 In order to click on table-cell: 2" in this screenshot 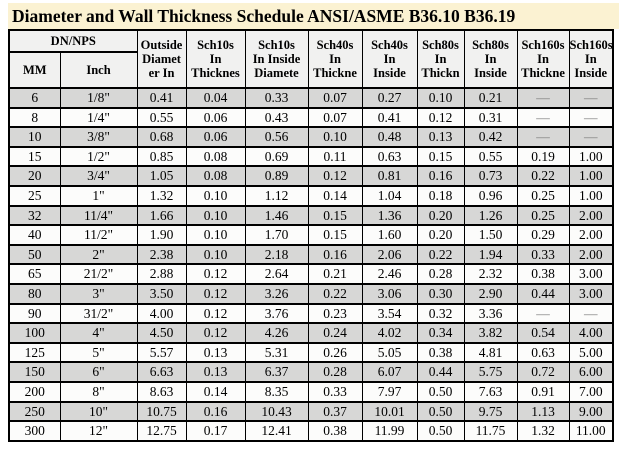, I will do `click(98, 254)`.